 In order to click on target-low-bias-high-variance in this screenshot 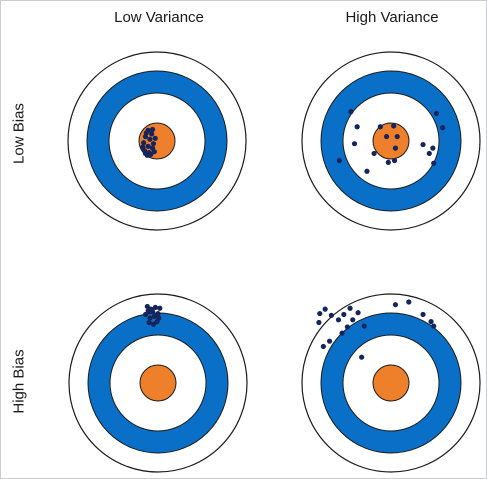, I will do `click(391, 141)`.